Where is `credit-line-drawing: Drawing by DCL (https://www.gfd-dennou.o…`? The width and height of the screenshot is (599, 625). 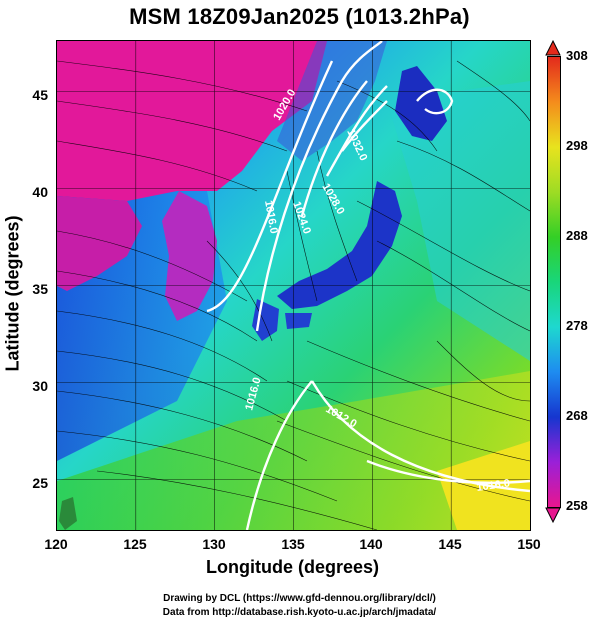
credit-line-drawing: Drawing by DCL (https://www.gfd-dennou.o… is located at coordinates (299, 598).